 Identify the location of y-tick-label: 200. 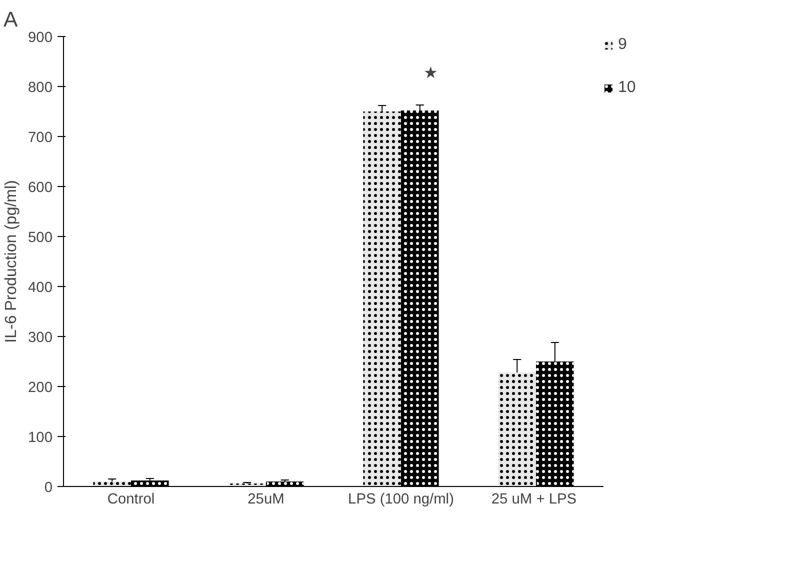
(40, 388).